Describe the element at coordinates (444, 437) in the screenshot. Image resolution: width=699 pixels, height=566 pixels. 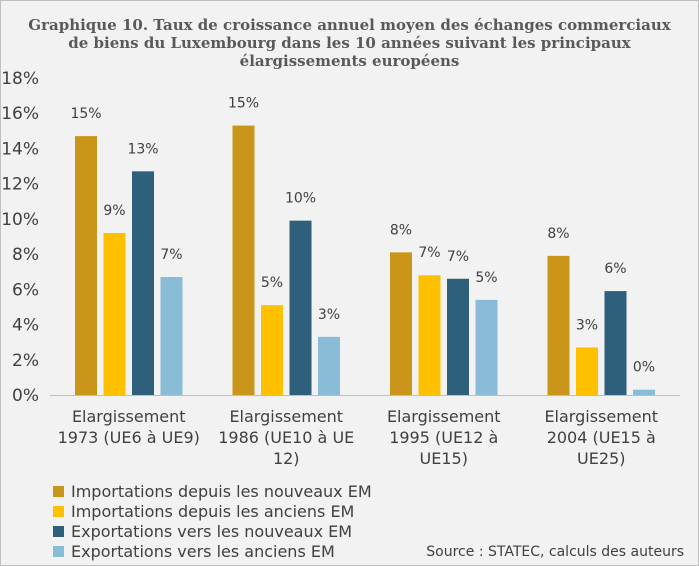
I see `x-category-label: Elargissement 1995 (UE12 à UE15)` at that location.